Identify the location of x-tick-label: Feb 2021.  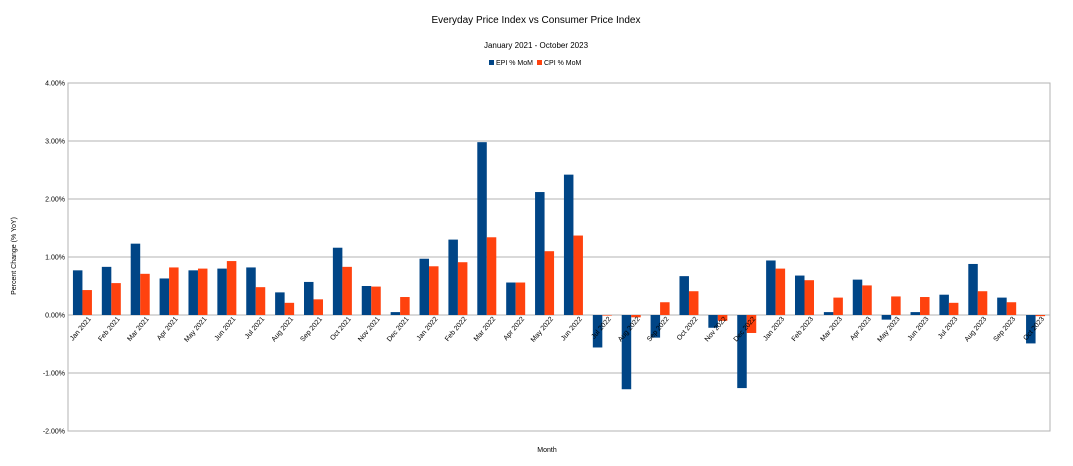
(109, 329).